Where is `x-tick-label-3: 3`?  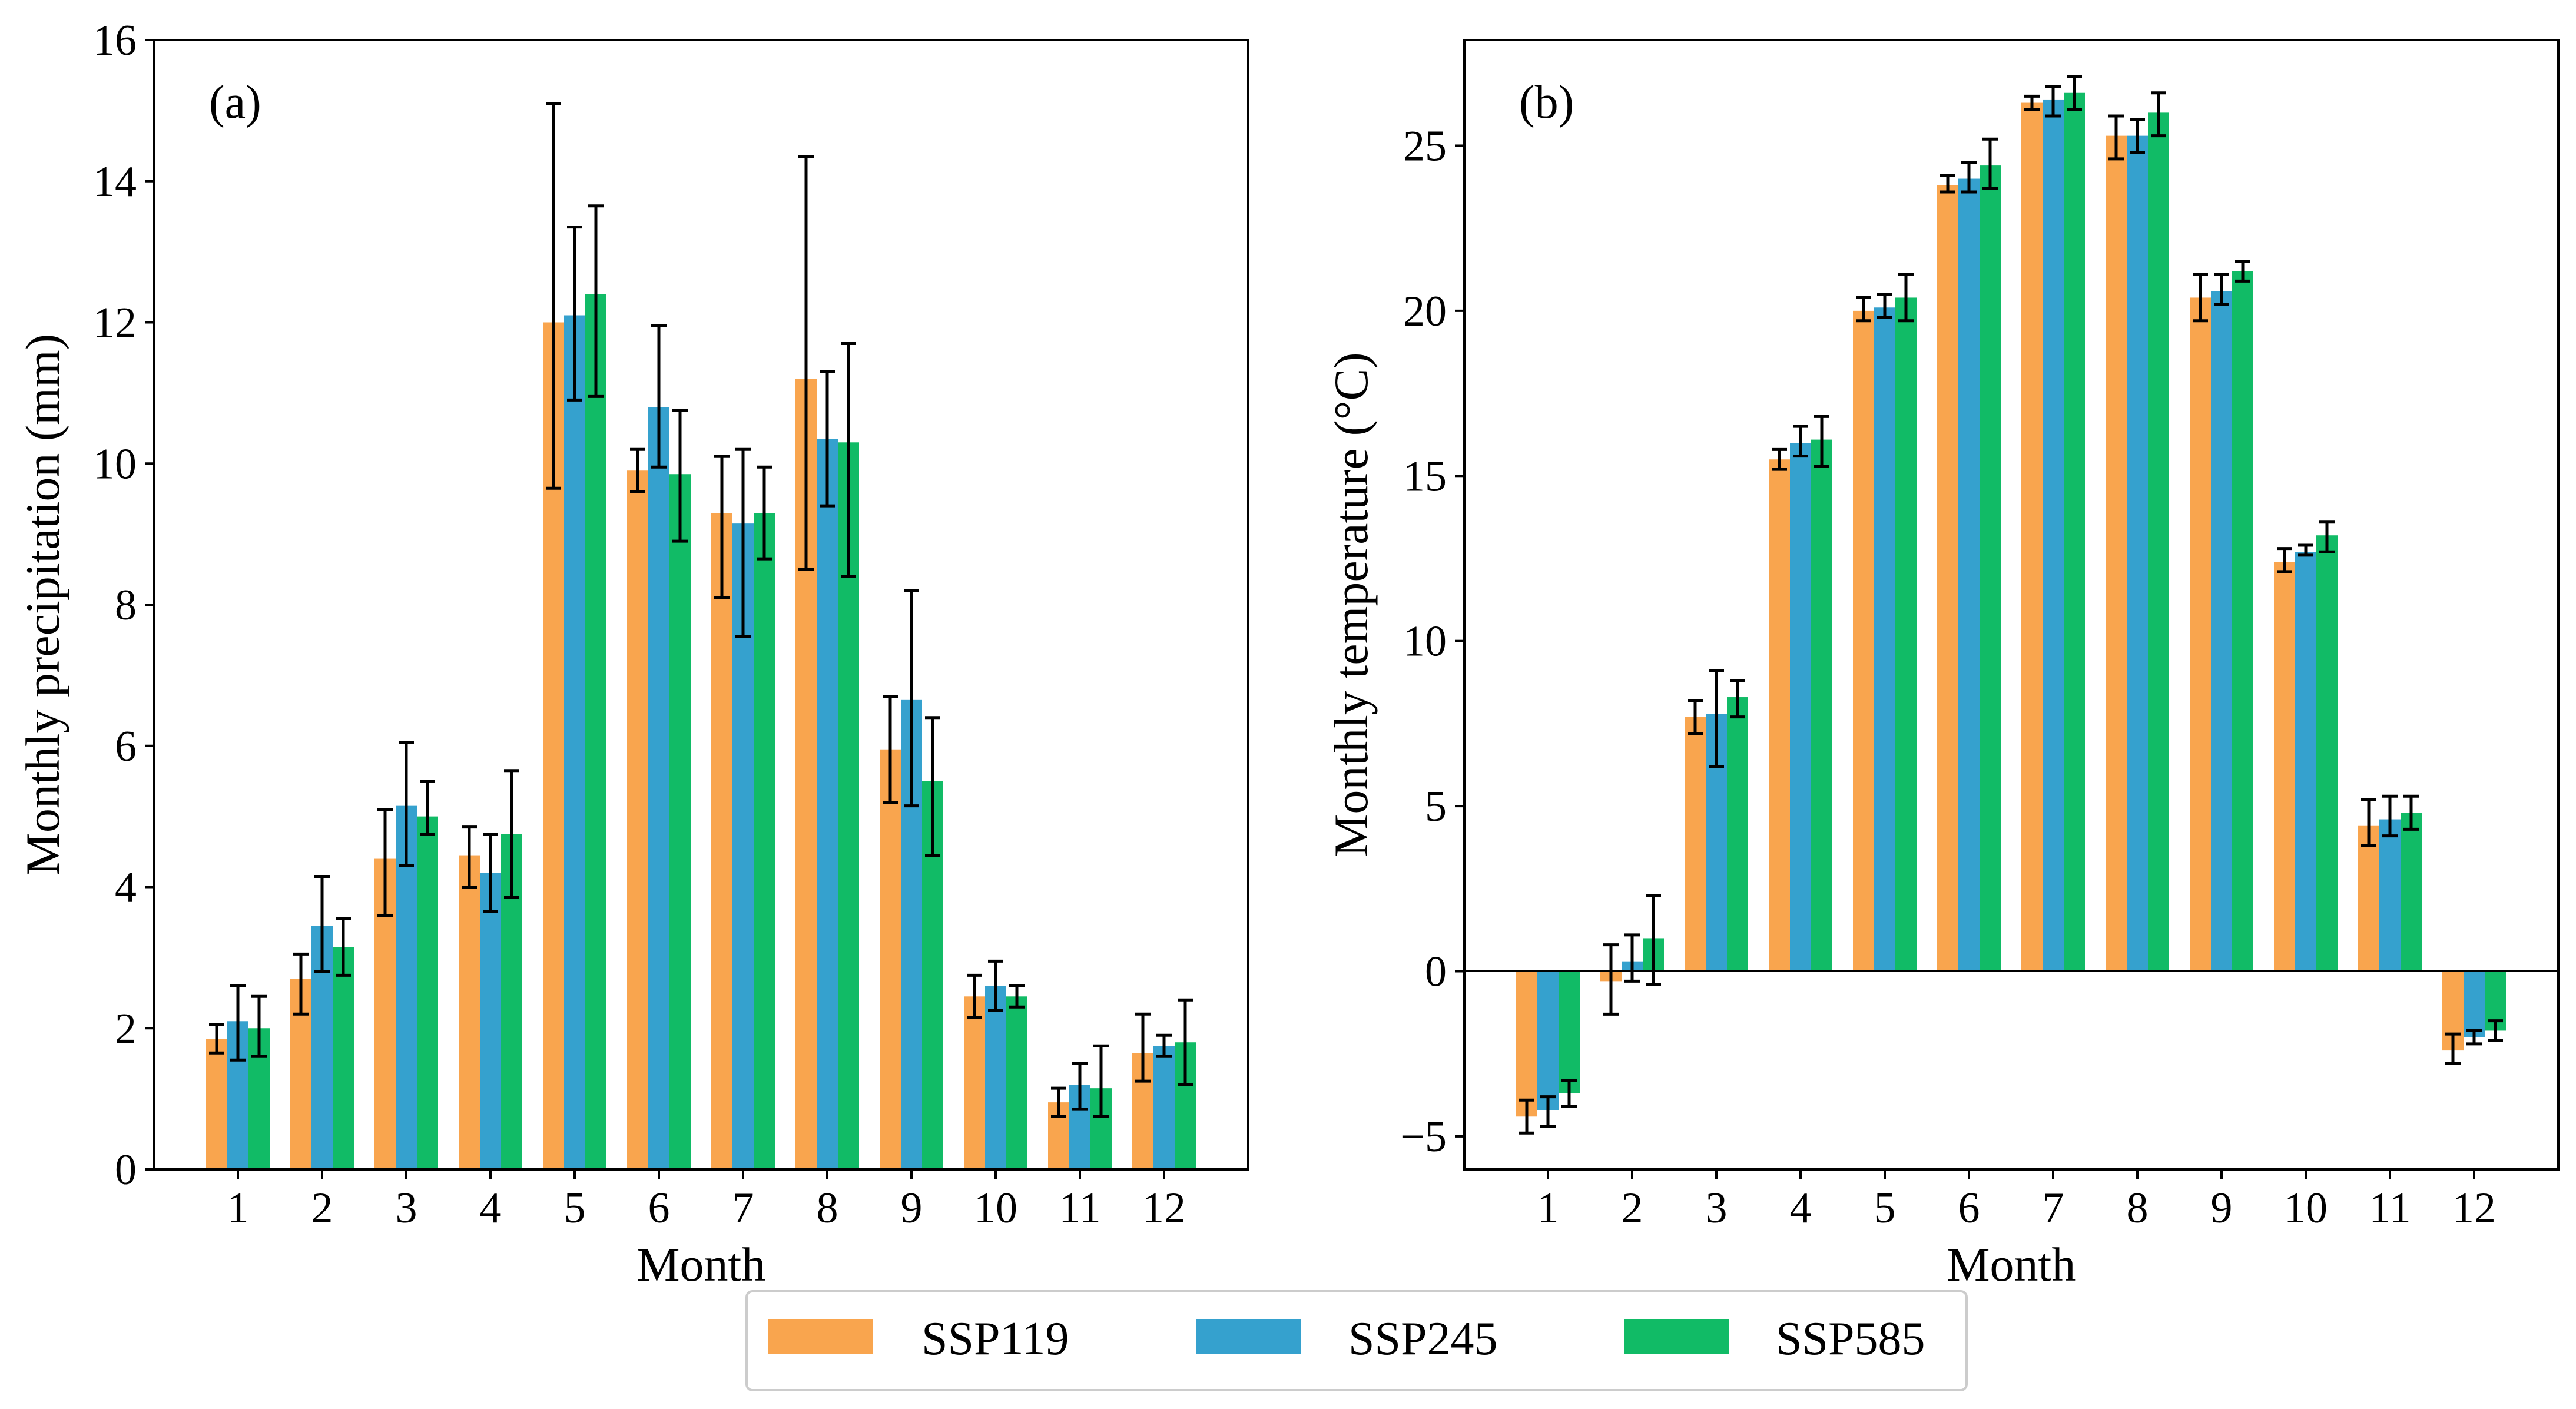
x-tick-label-3: 3 is located at coordinates (1717, 1208).